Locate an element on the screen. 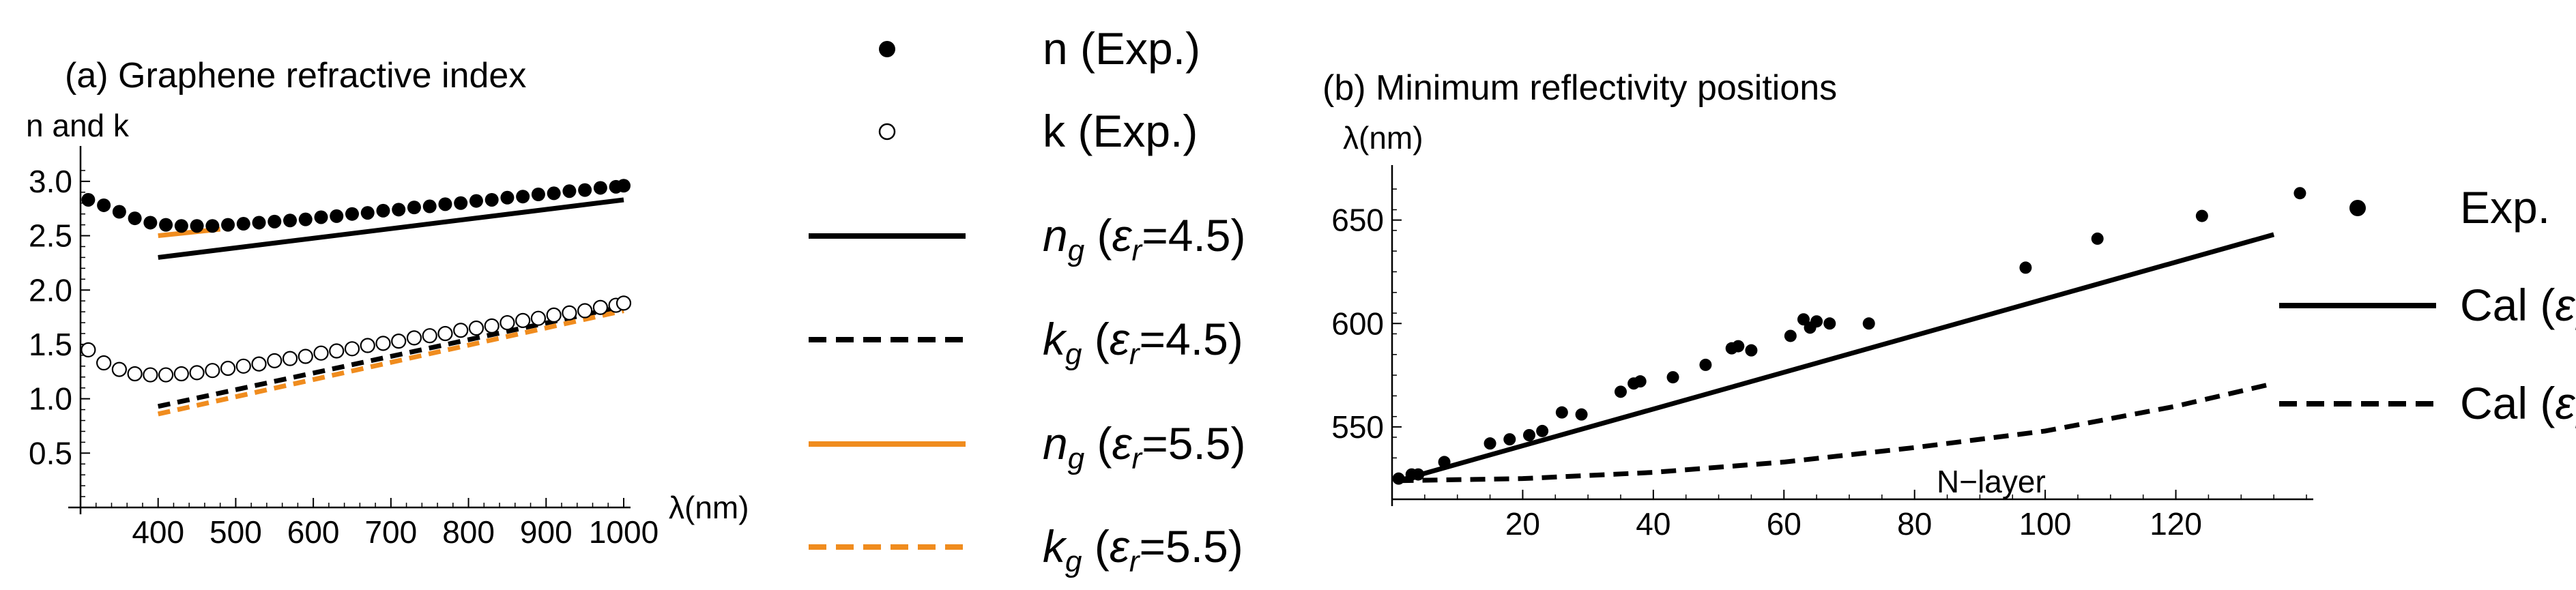 Image resolution: width=2576 pixels, height=590 pixels. legend-label-part: =5.5) is located at coordinates (1193, 444).